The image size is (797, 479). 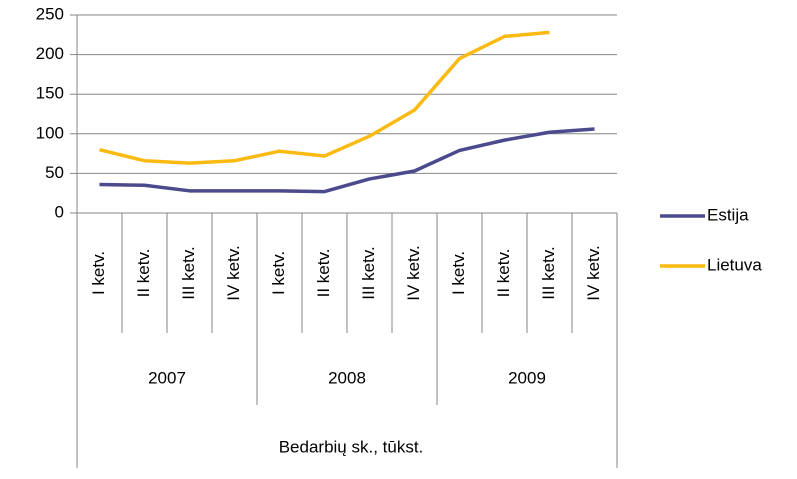 What do you see at coordinates (50, 93) in the screenshot?
I see `y-tick-label: 150` at bounding box center [50, 93].